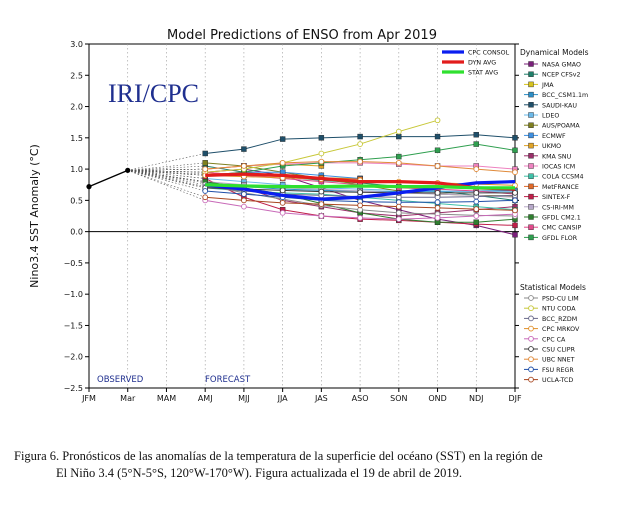 Image resolution: width=633 pixels, height=516 pixels. Describe the element at coordinates (489, 53) in the screenshot. I see `legend-label-cpc-consol: CPC CONSOL` at that location.